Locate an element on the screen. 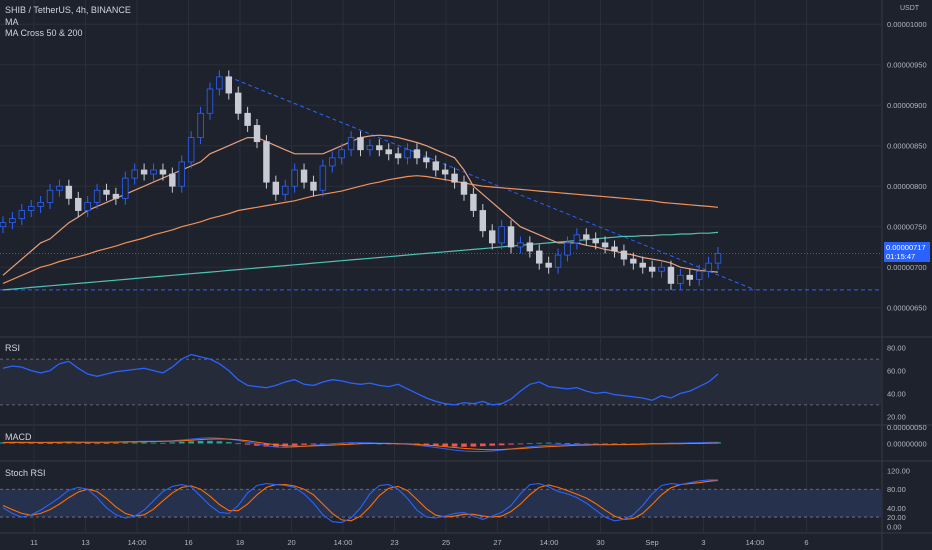  ma-cross-legend: MA Cross 50 & 200 is located at coordinates (44, 33).